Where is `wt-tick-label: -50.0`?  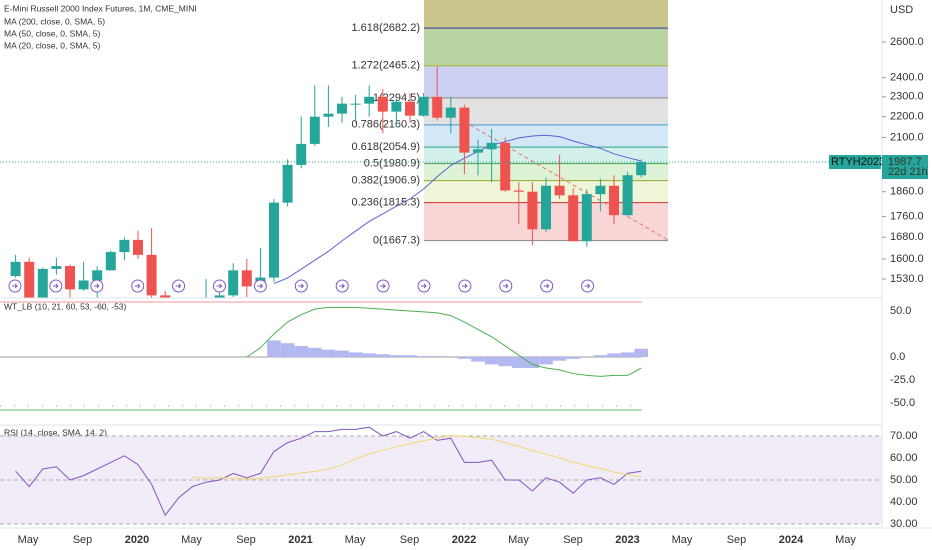 wt-tick-label: -50.0 is located at coordinates (902, 403).